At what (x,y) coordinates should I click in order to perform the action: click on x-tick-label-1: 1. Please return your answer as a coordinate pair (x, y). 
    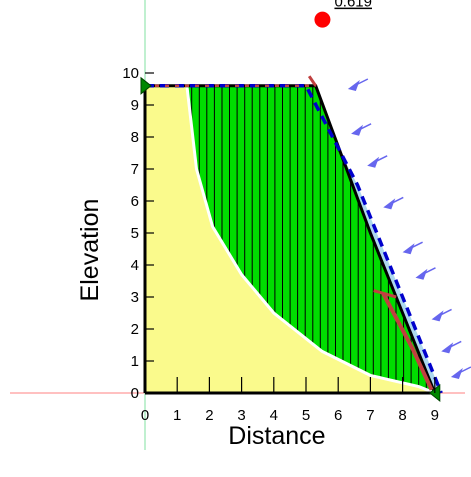
    Looking at the image, I should click on (177, 415).